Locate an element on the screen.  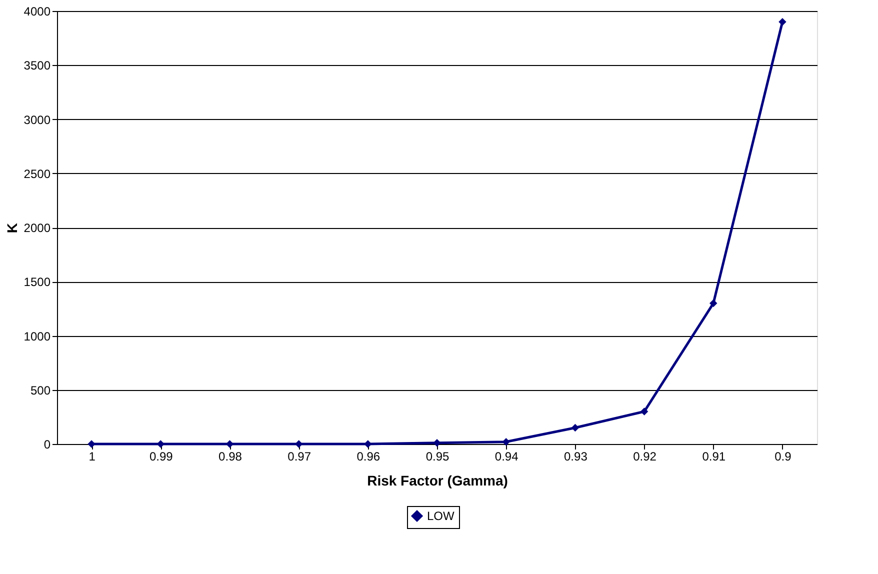
x-tick-label: 1 is located at coordinates (92, 457).